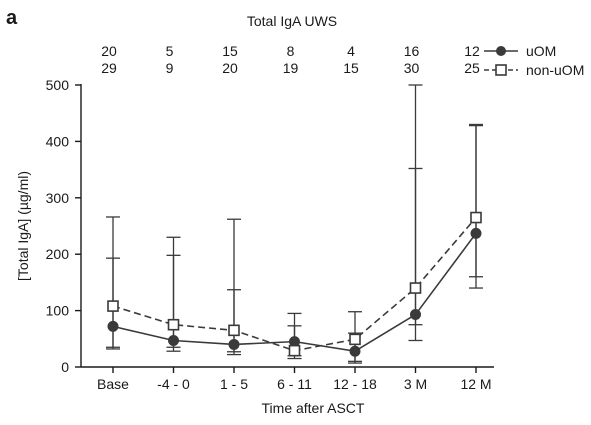 Image resolution: width=591 pixels, height=425 pixels. What do you see at coordinates (541, 51) in the screenshot?
I see `legend-label: uOM` at bounding box center [541, 51].